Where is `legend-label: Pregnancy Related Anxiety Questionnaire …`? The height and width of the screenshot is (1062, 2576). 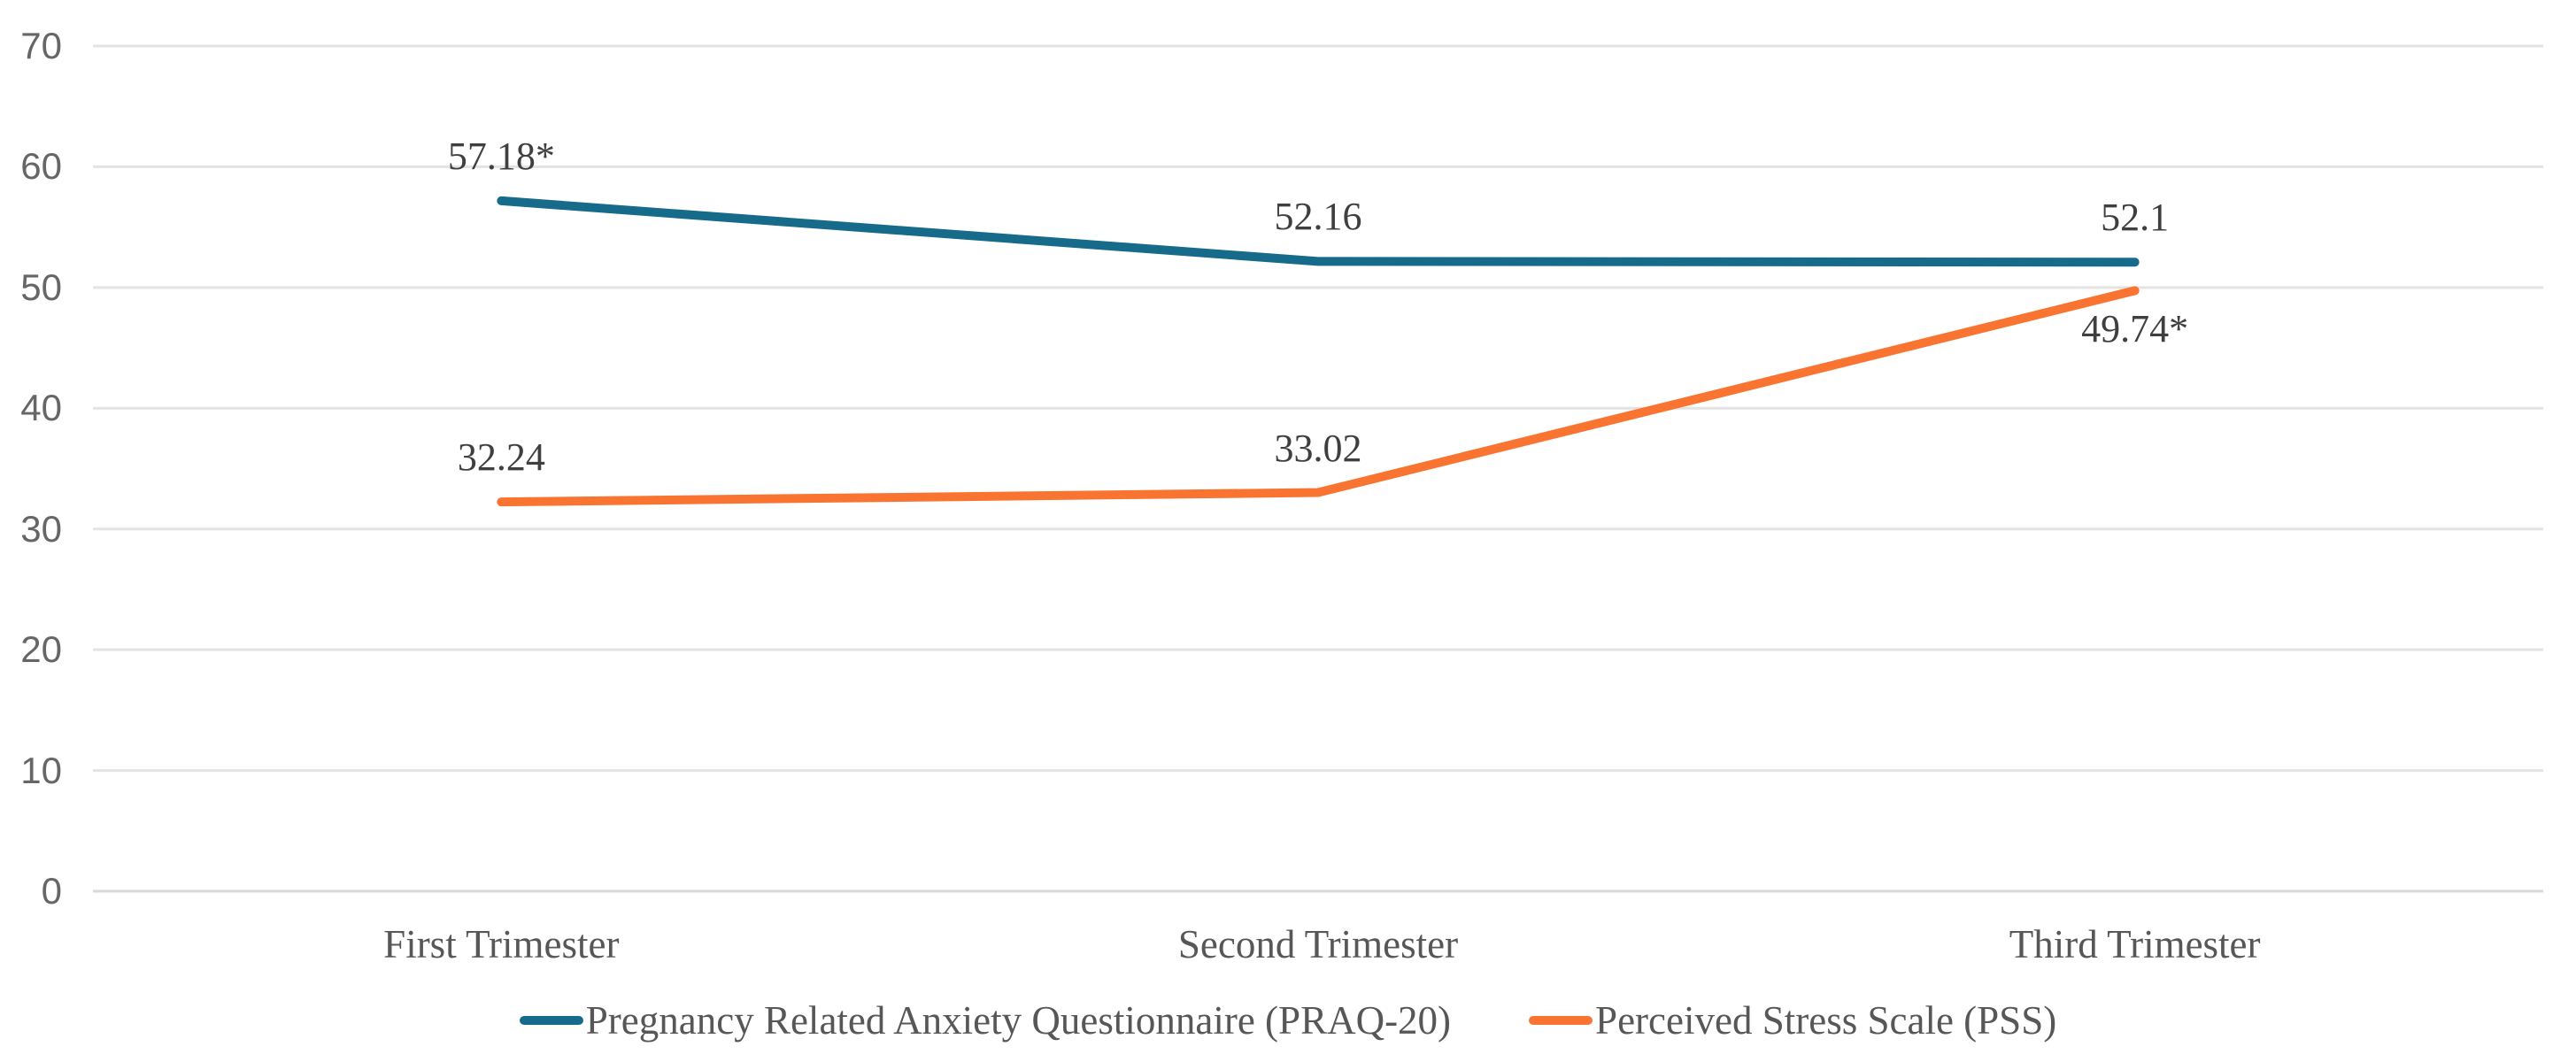
legend-label: Pregnancy Related Anxiety Questionnaire … is located at coordinates (1018, 1021).